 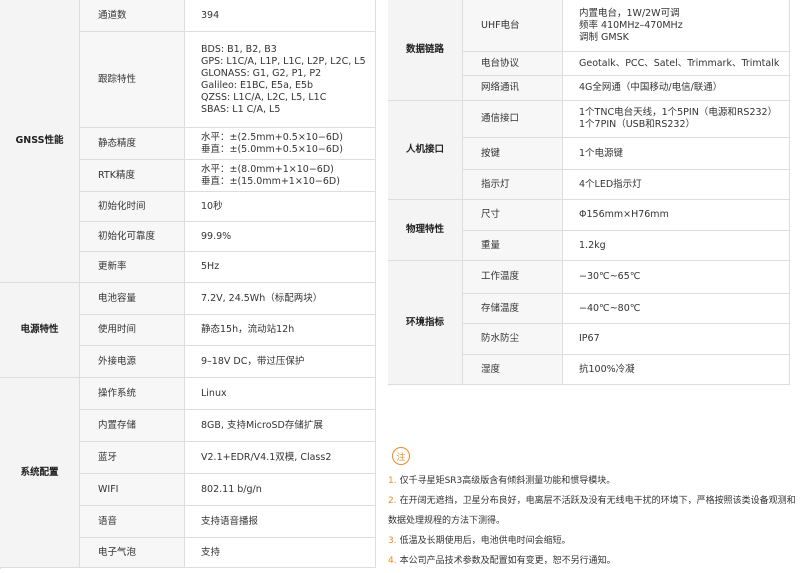 I want to click on value-line: 9–18V DC，带过压保护, so click(x=253, y=361).